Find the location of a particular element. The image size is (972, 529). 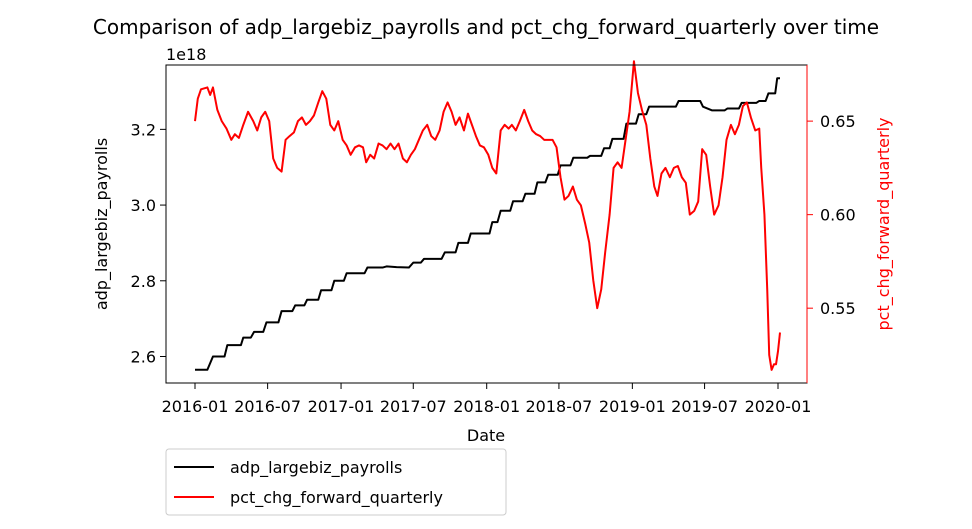

x-axis-label: Date is located at coordinates (486, 435).